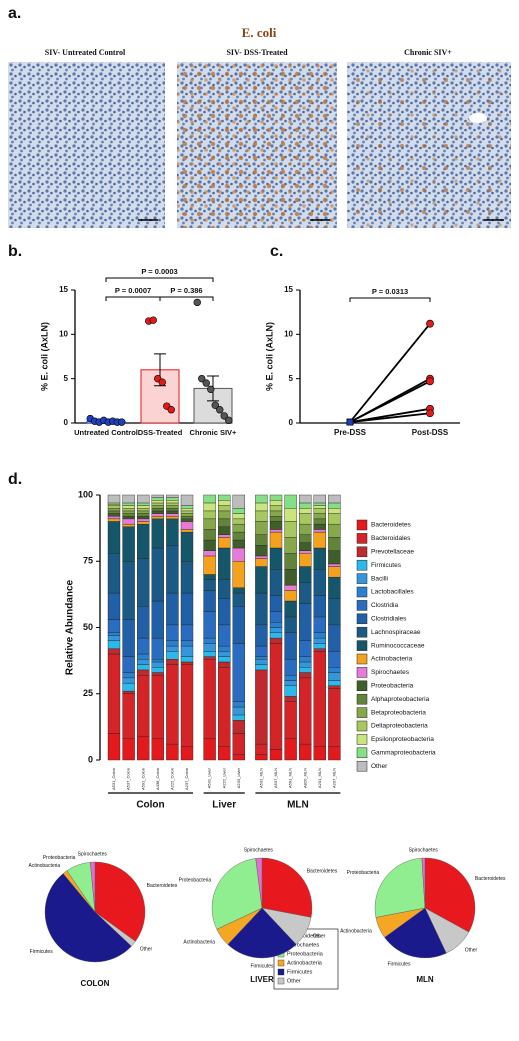 This screenshot has width=519, height=1041. What do you see at coordinates (63, 333) in the screenshot?
I see `y-tick-label: 10` at bounding box center [63, 333].